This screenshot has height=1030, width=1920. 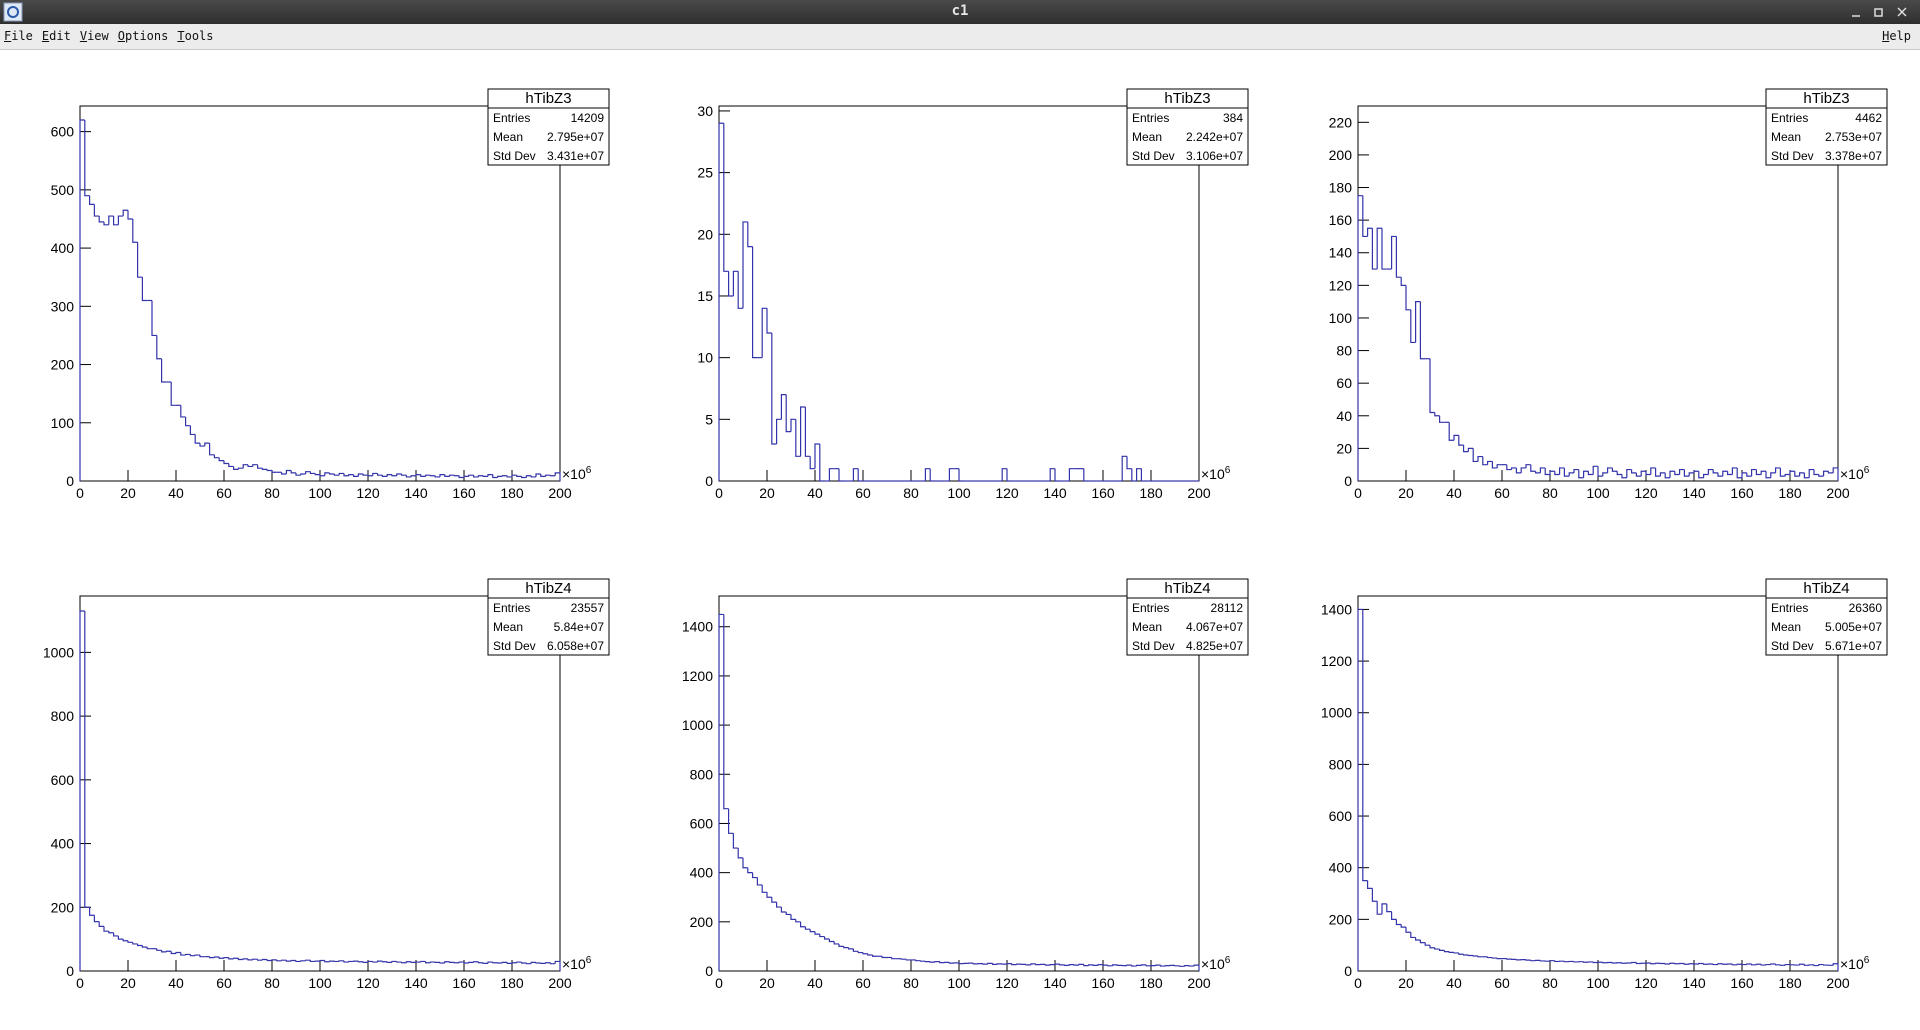 I want to click on menu-item: Help, so click(x=1896, y=36).